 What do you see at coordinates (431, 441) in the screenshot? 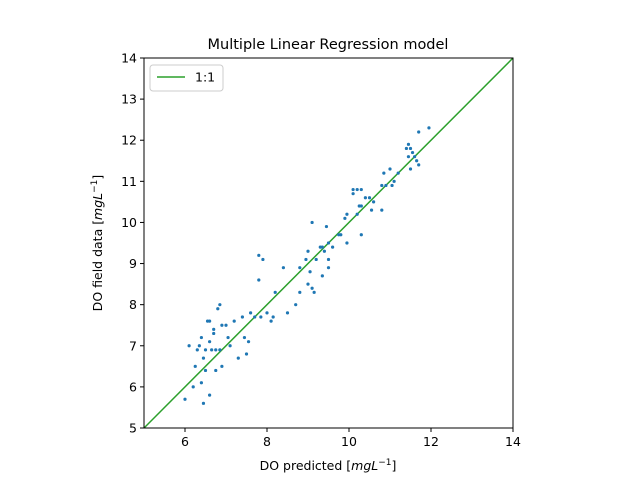
I see `x-tick-label: 12` at bounding box center [431, 441].